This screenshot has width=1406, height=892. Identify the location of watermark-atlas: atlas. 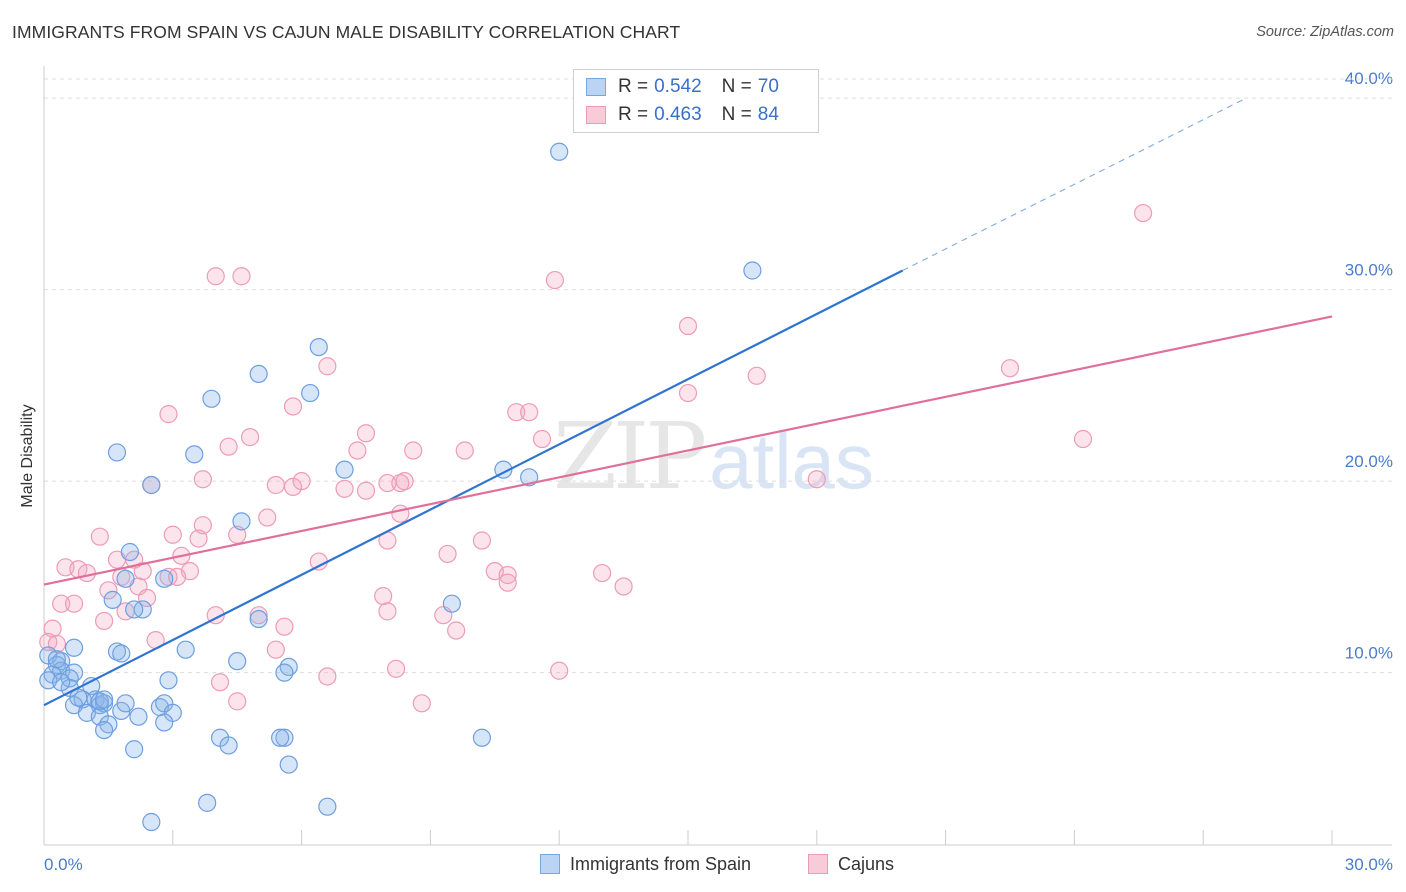
(791, 461).